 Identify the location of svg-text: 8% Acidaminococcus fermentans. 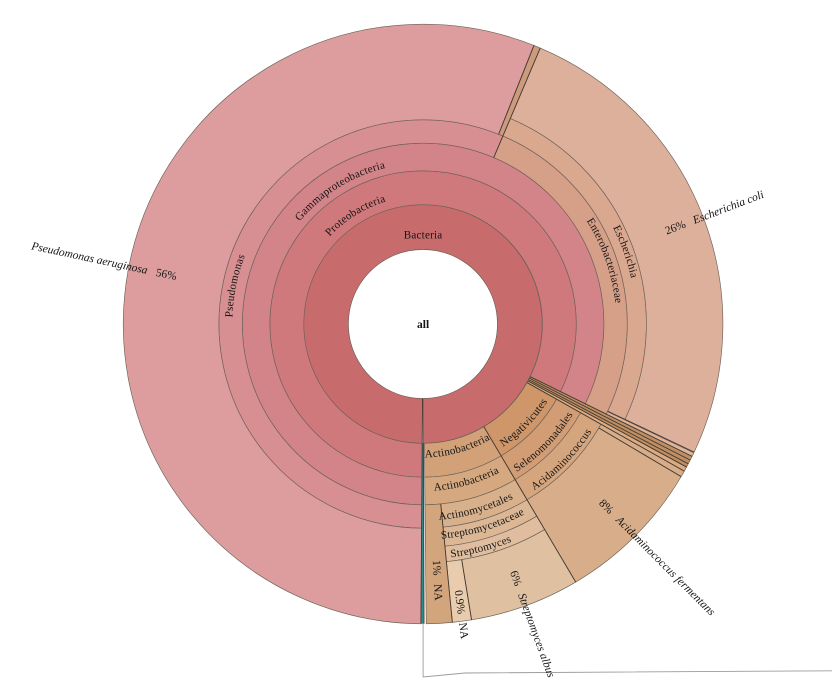
(656, 557).